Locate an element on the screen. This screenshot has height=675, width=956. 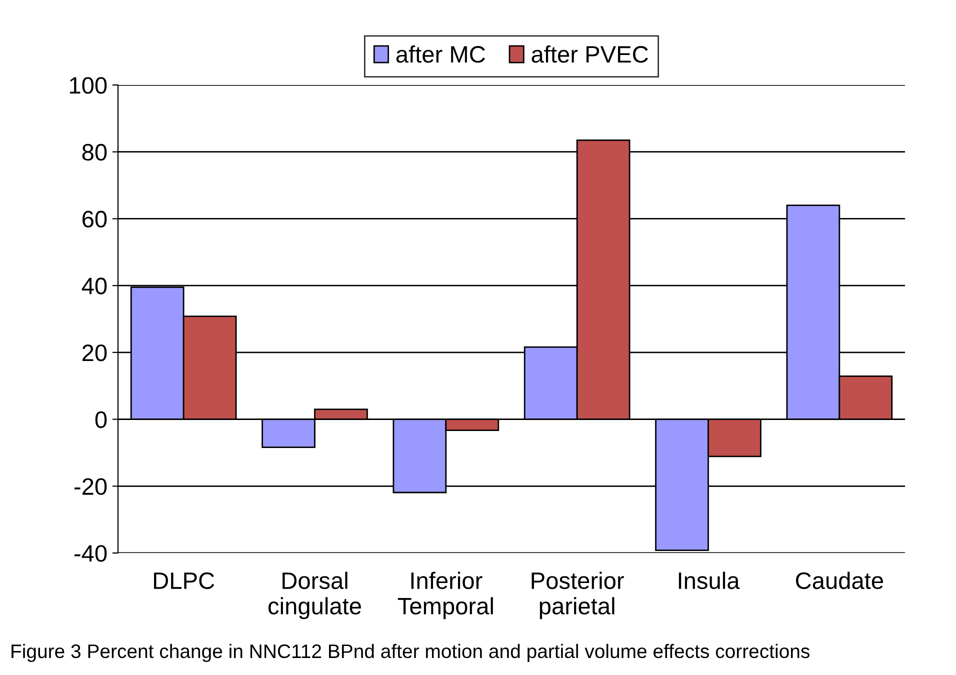
y-tick-label: 20 is located at coordinates (94, 353).